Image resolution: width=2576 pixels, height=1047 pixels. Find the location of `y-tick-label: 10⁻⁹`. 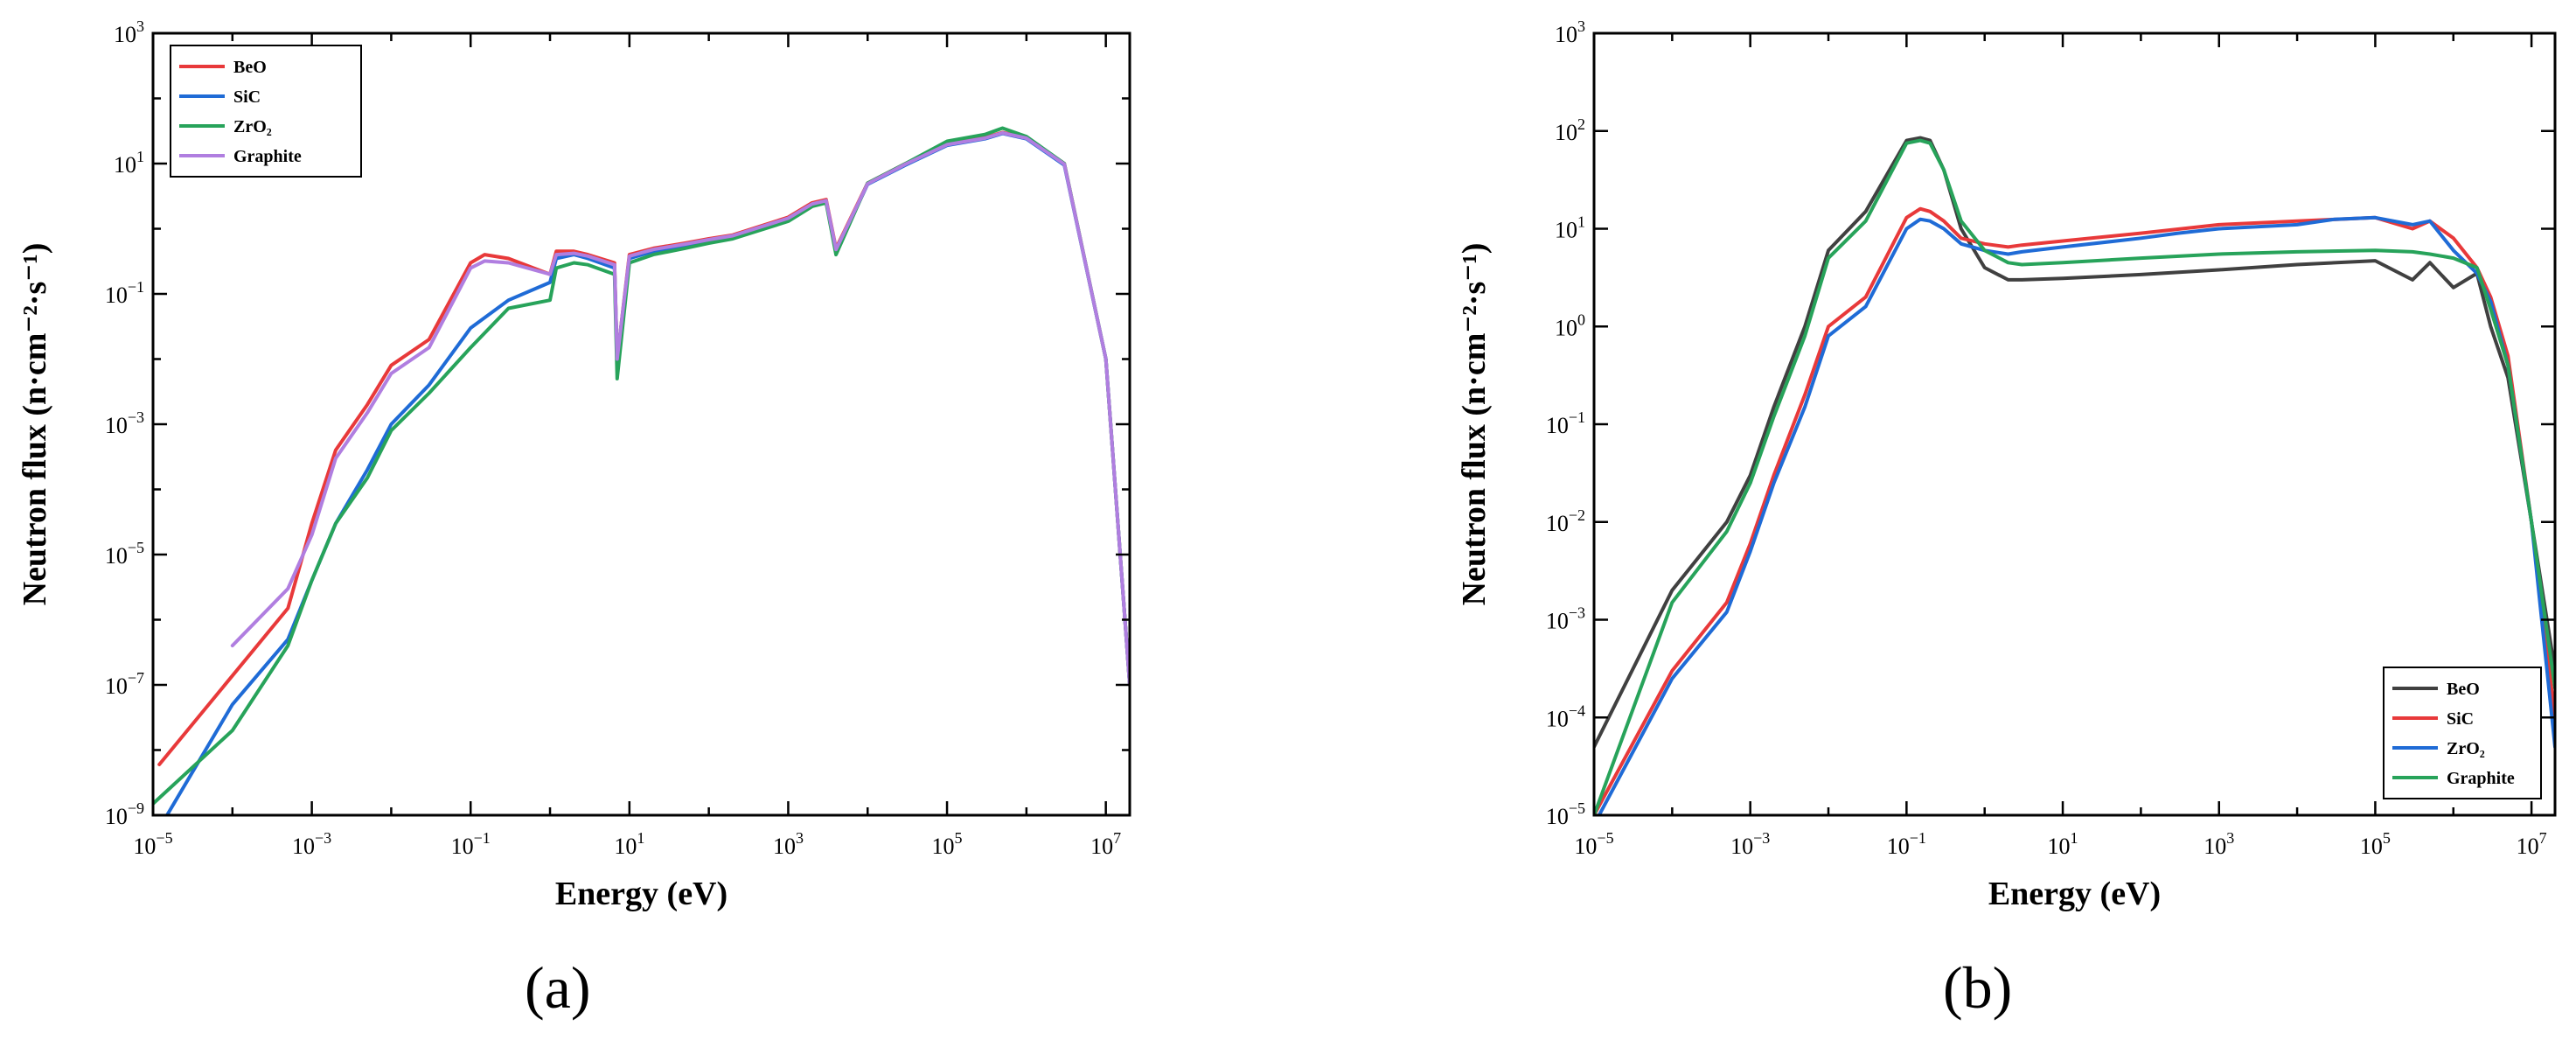

y-tick-label: 10⁻⁹ is located at coordinates (124, 814).